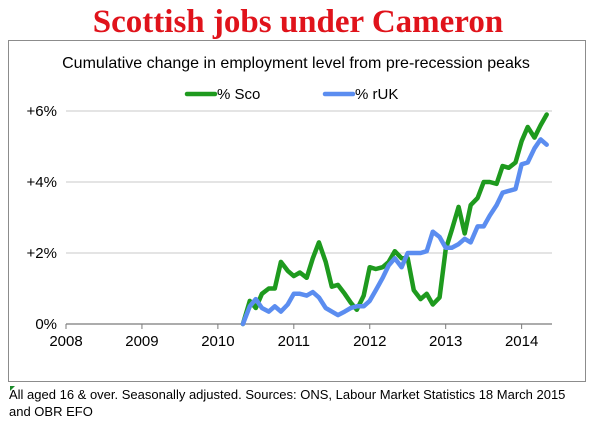 Image resolution: width=596 pixels, height=422 pixels. Describe the element at coordinates (376, 94) in the screenshot. I see `legend-label: % rUK` at that location.